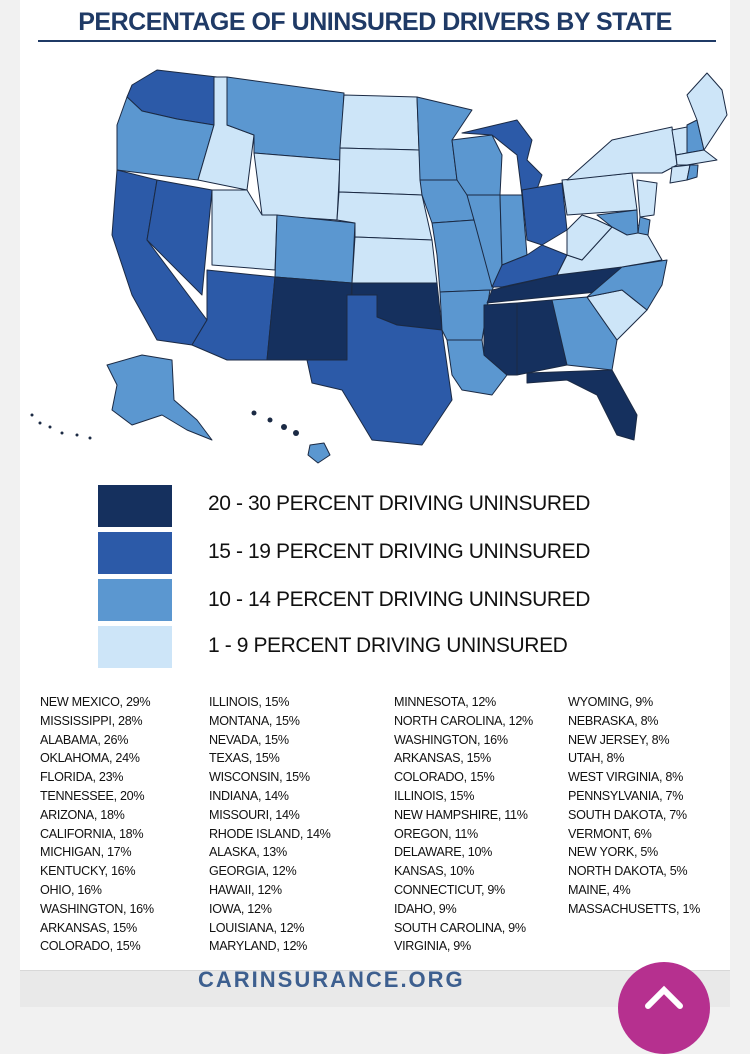 Image resolution: width=750 pixels, height=1054 pixels. I want to click on brand-logo: CARINSURANCE.ORG, so click(331, 979).